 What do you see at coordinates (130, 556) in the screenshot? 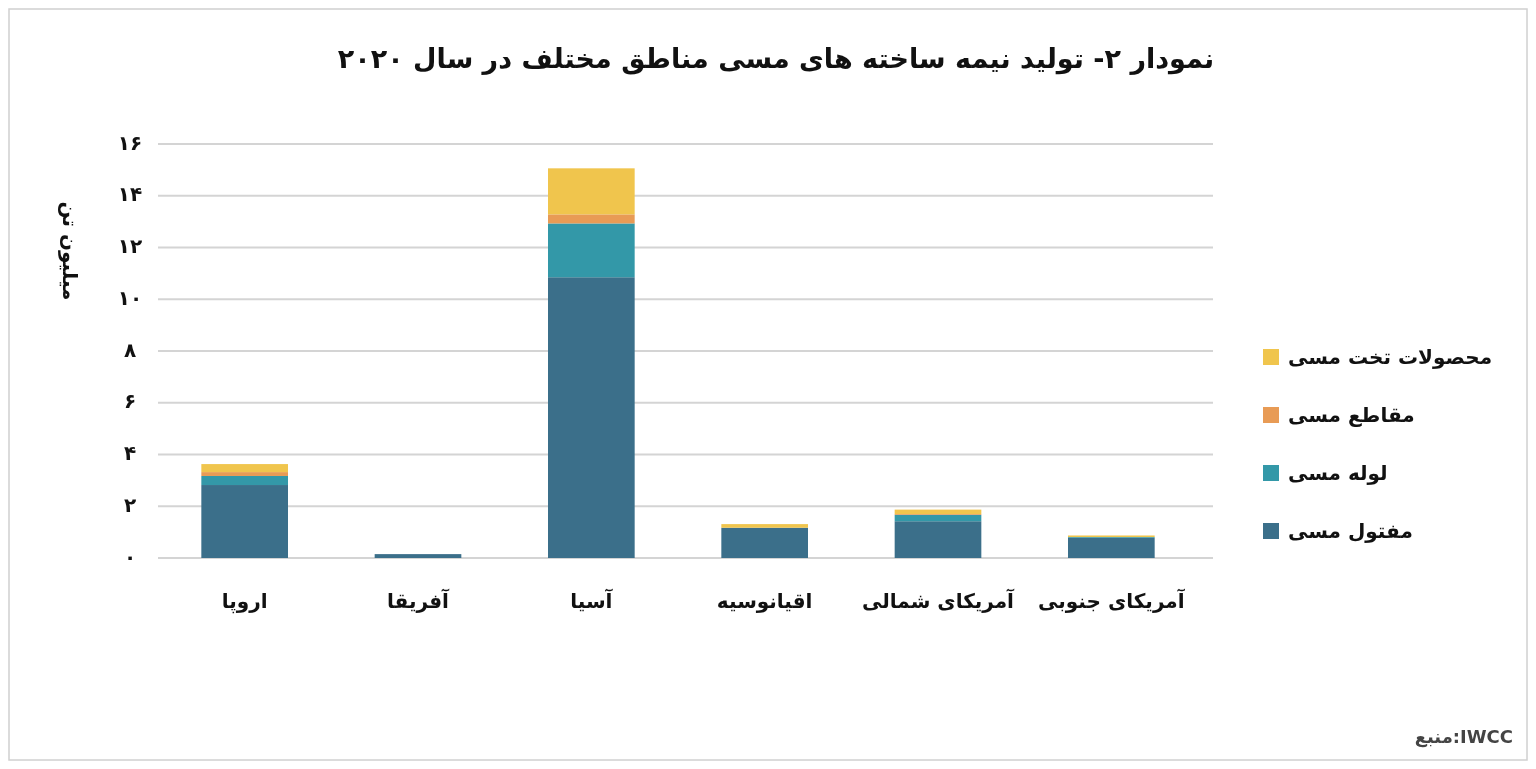
I see `y-tick-label: ۰` at bounding box center [130, 556].